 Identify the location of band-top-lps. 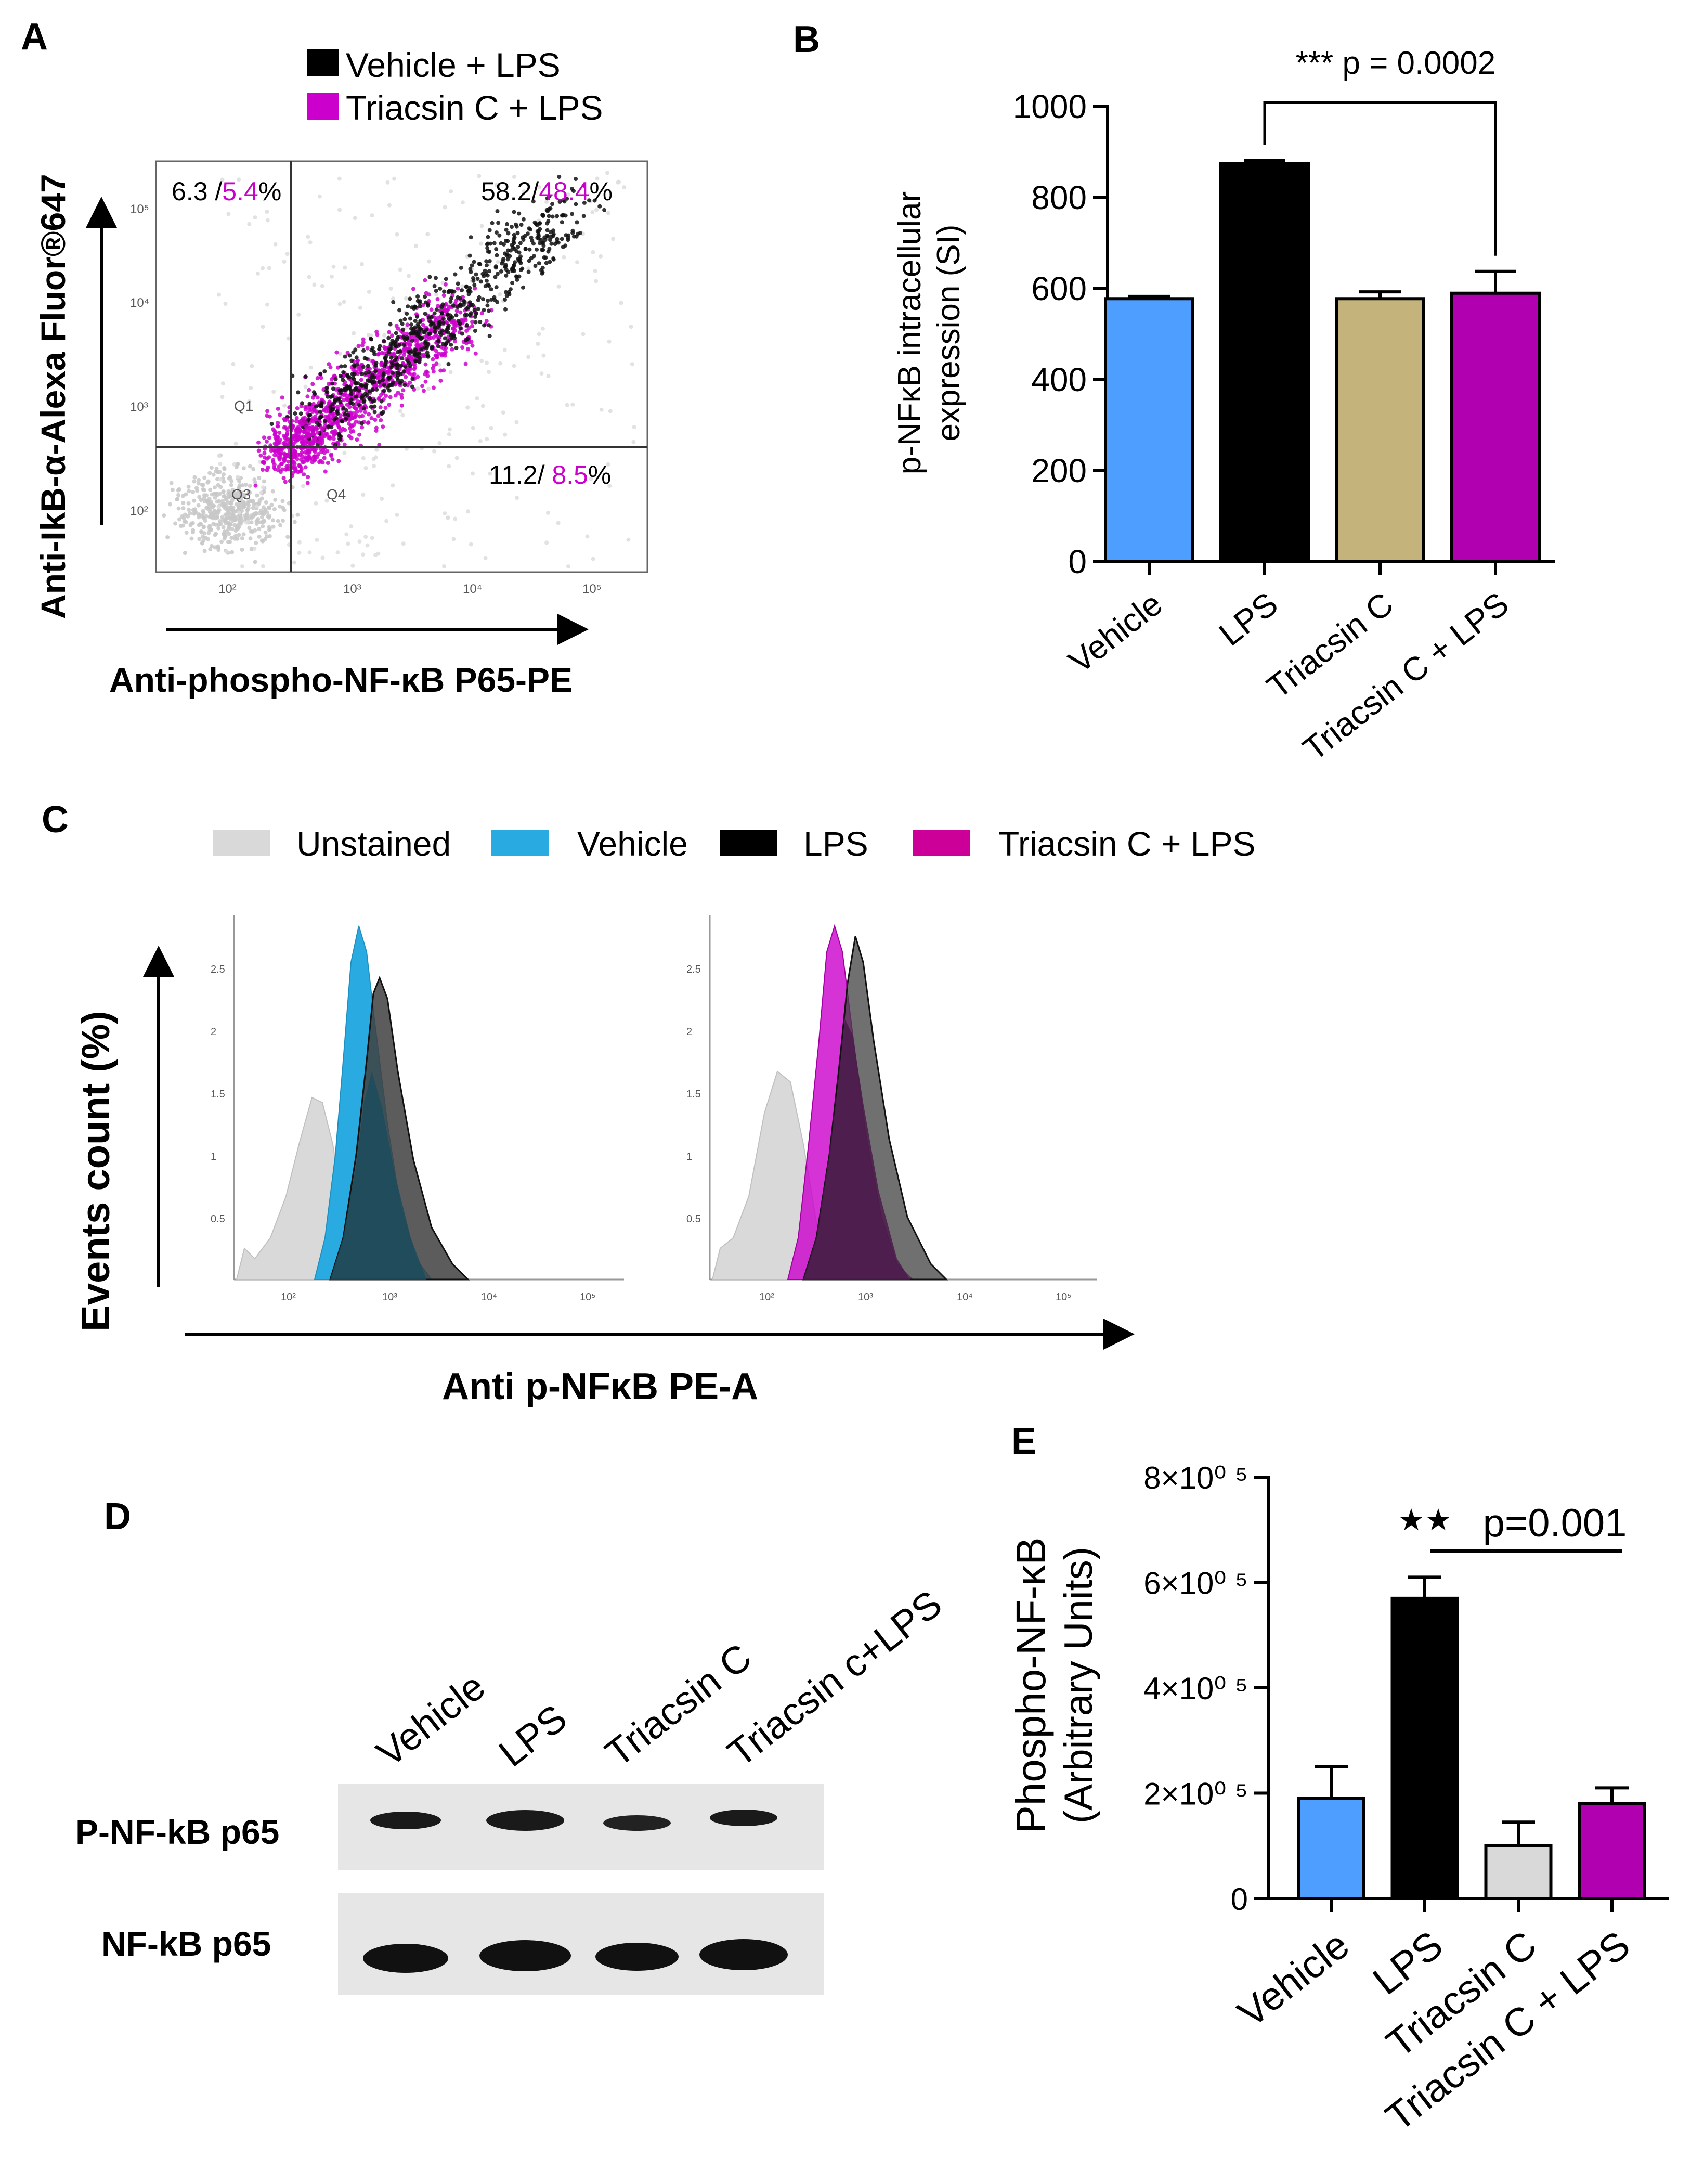
(525, 1820).